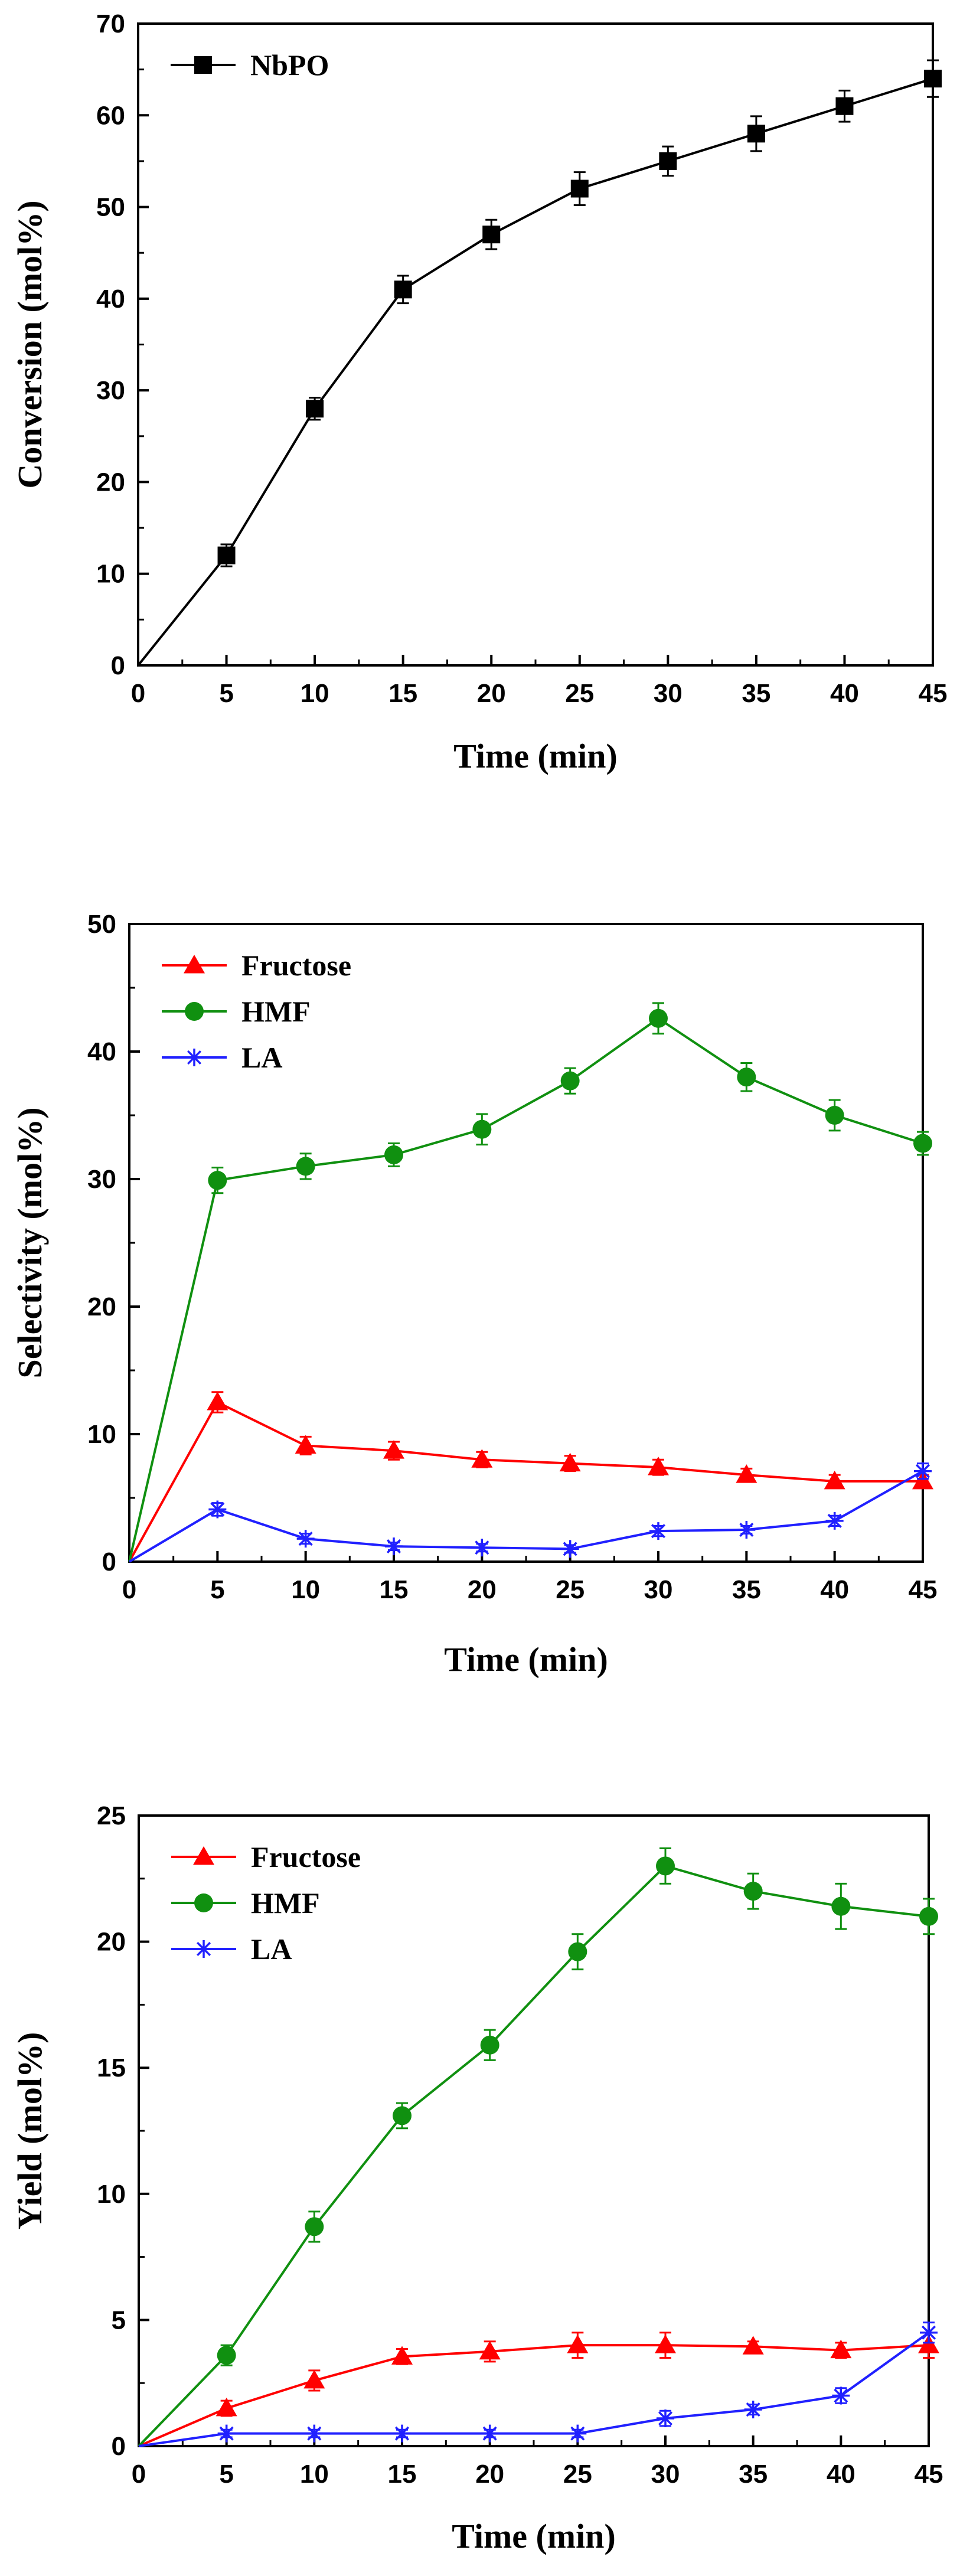 This screenshot has height=2576, width=960. What do you see at coordinates (30, 344) in the screenshot?
I see `y-axis-title: Conversion (mol%)` at bounding box center [30, 344].